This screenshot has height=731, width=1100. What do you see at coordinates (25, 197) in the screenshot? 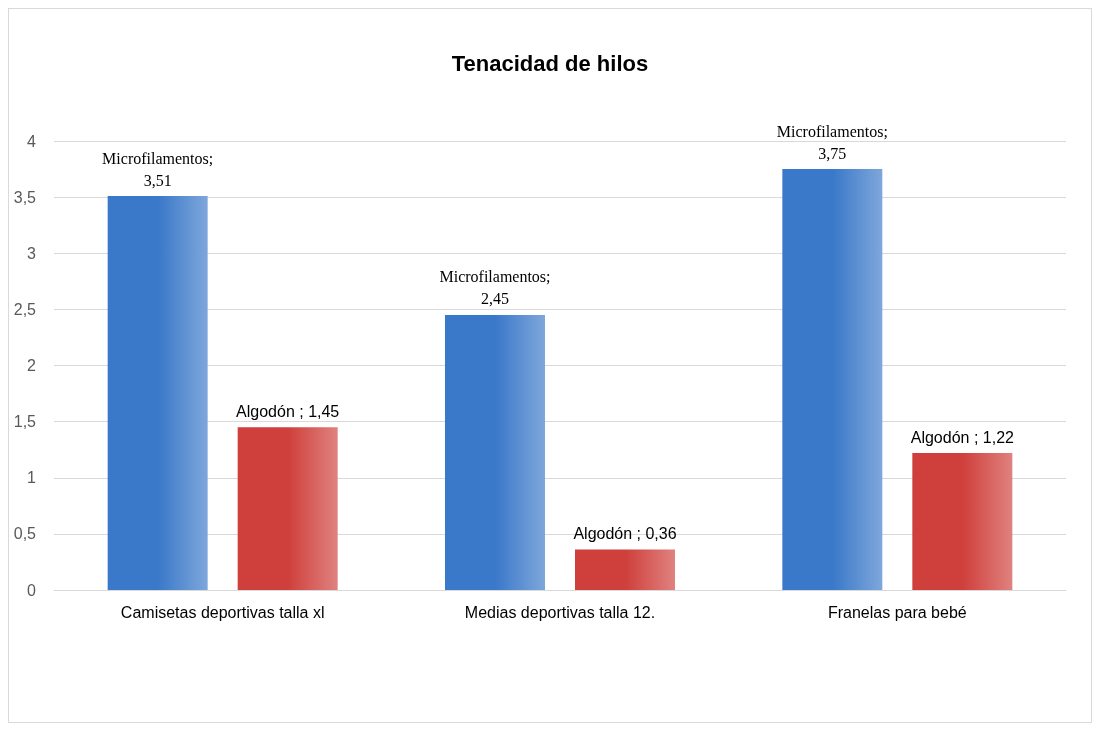
I see `y-tick-label: 3,5` at bounding box center [25, 197].